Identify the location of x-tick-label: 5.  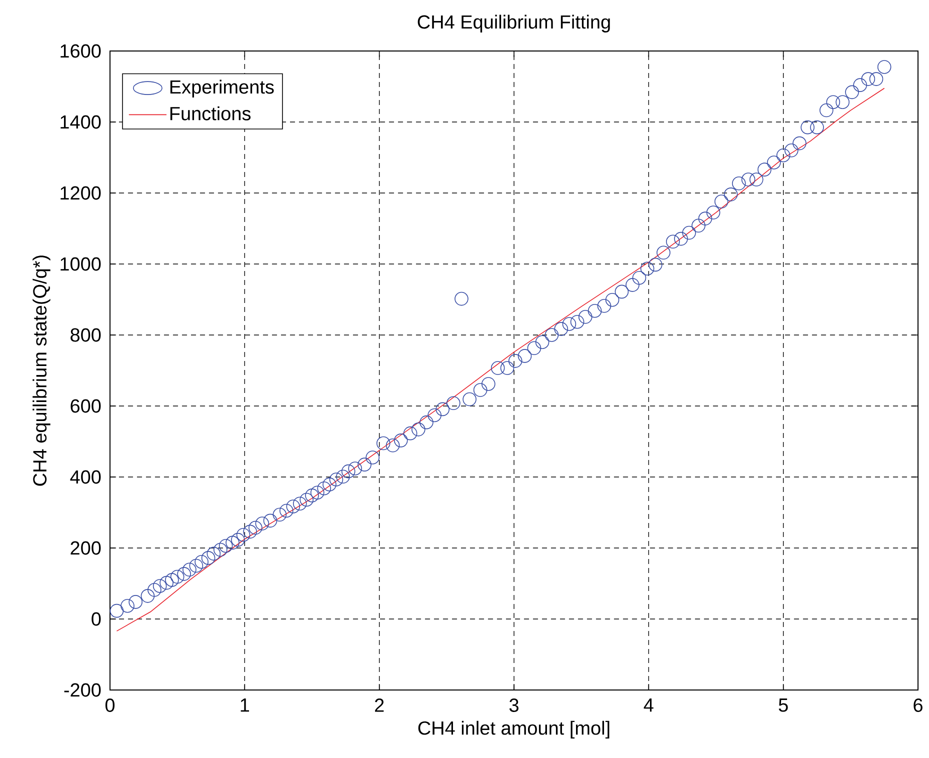
(783, 705).